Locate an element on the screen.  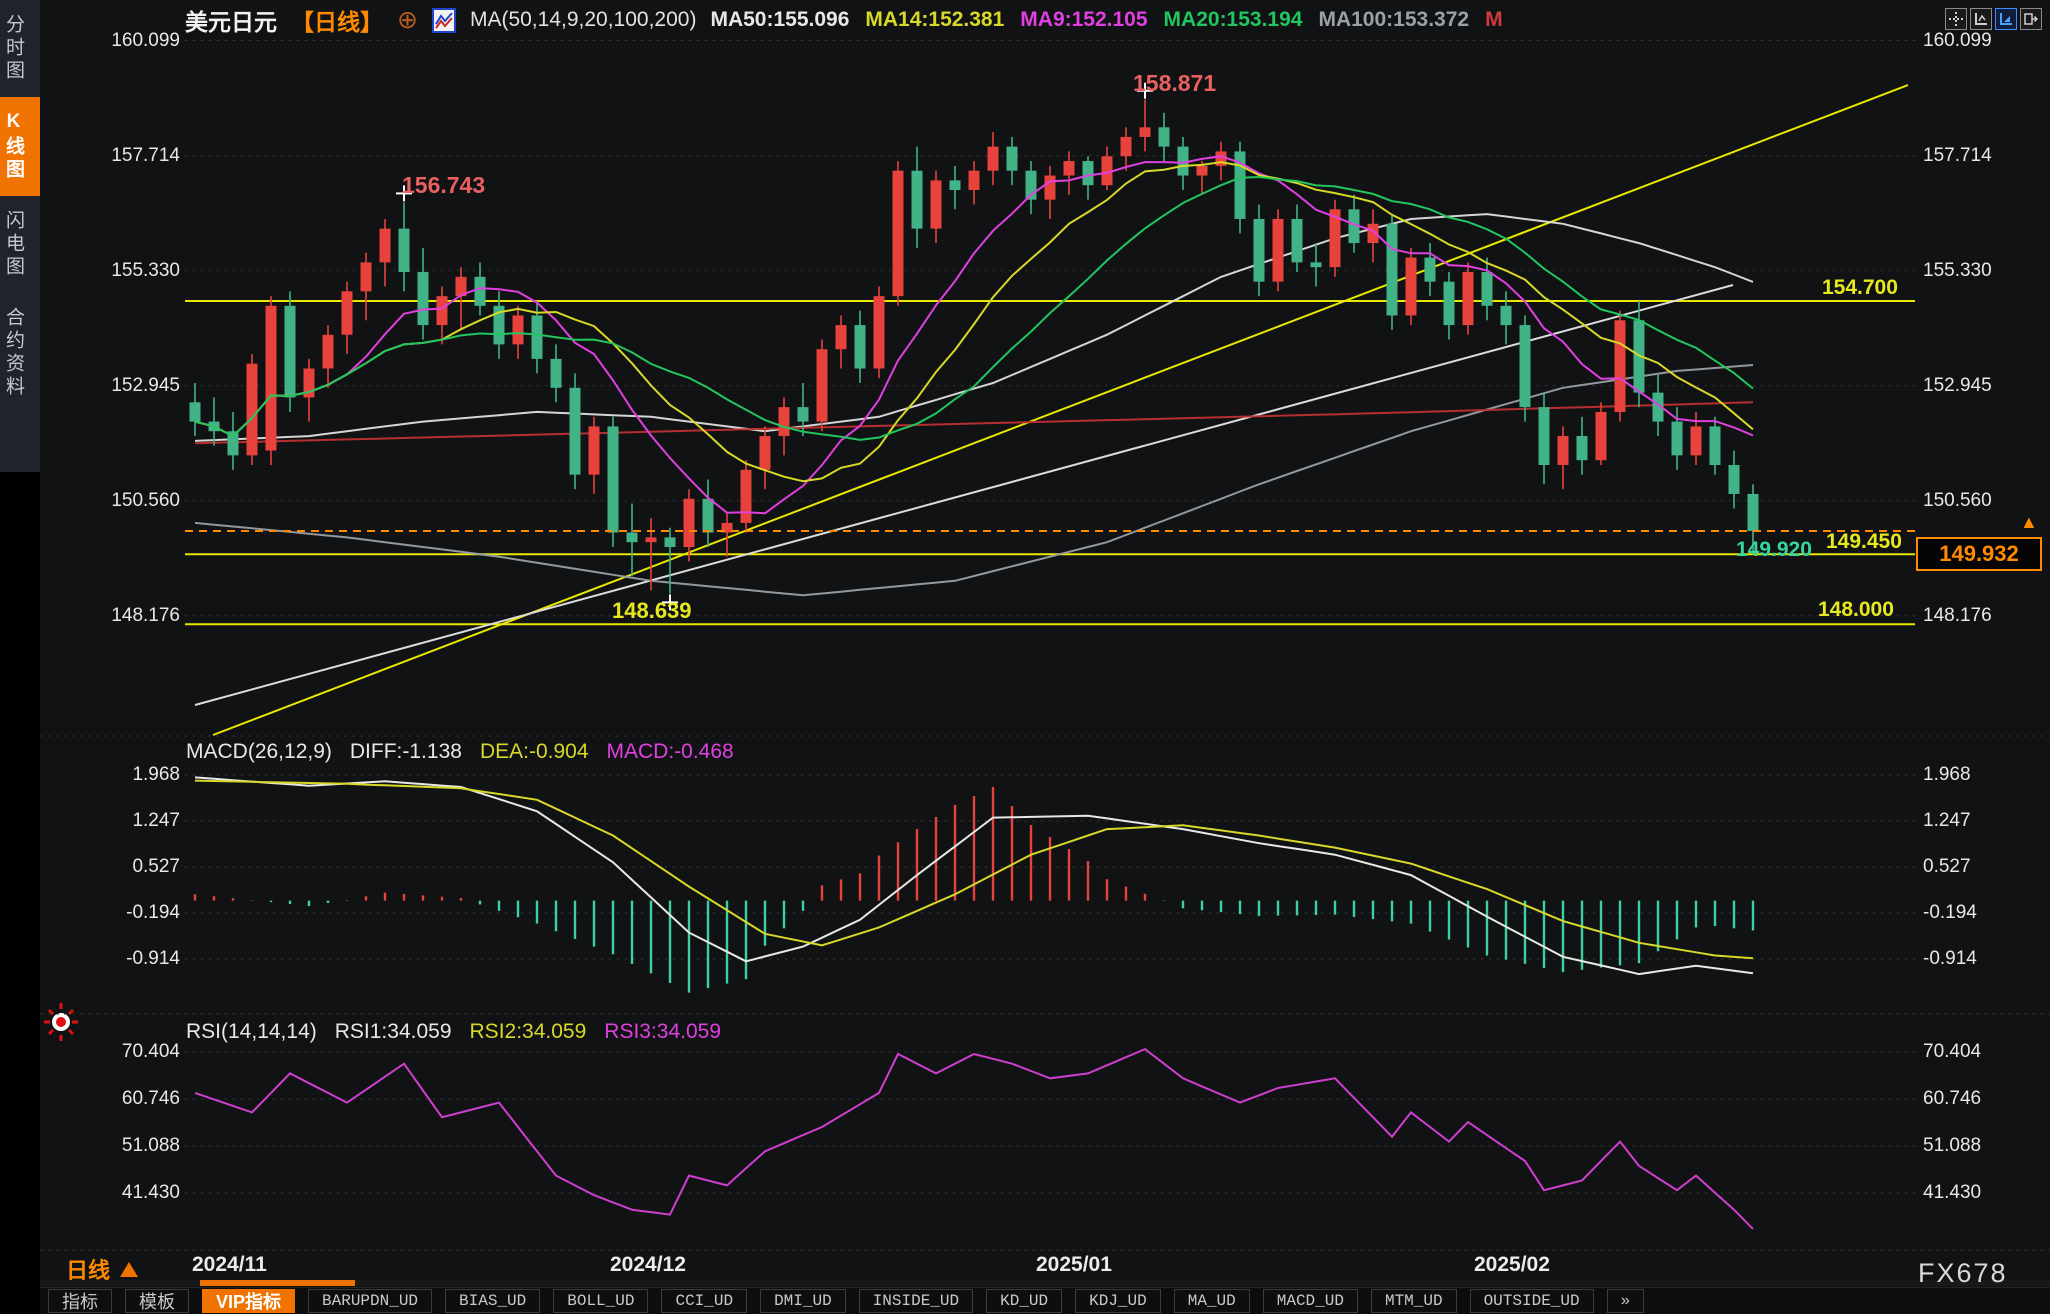
indicator-tab-2: VIP指标 is located at coordinates (249, 1301).